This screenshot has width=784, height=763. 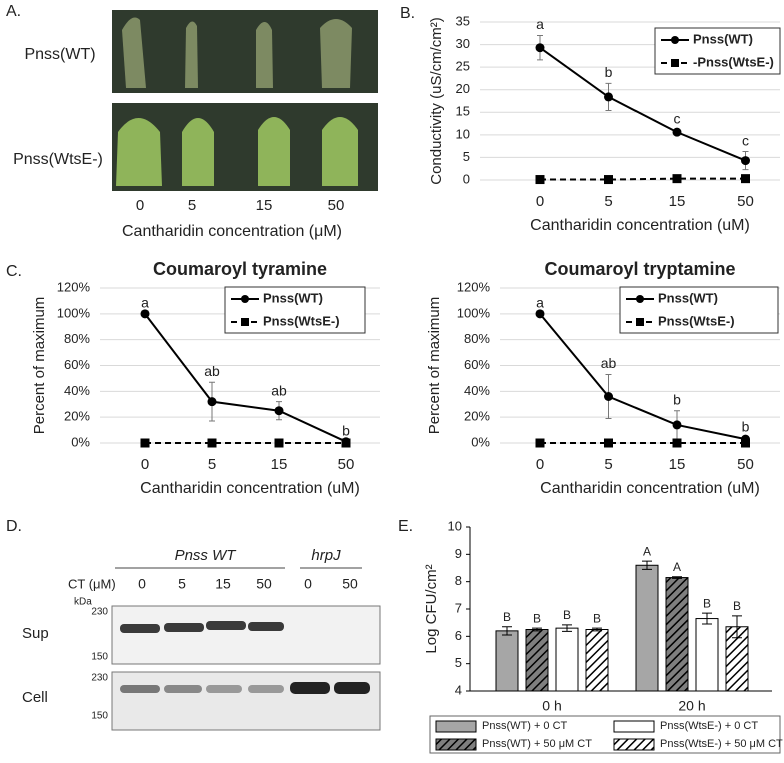 I want to click on y-tick-label: 0%, so click(x=80, y=441).